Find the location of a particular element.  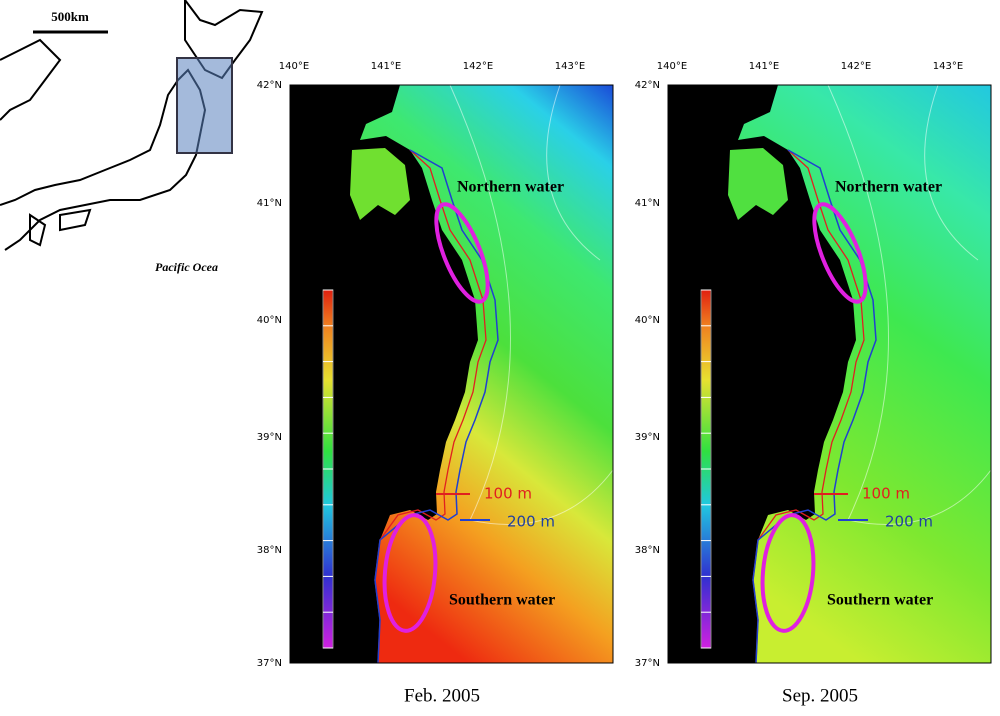

colorbar-tick-label: 21 is located at coordinates (728, 469).